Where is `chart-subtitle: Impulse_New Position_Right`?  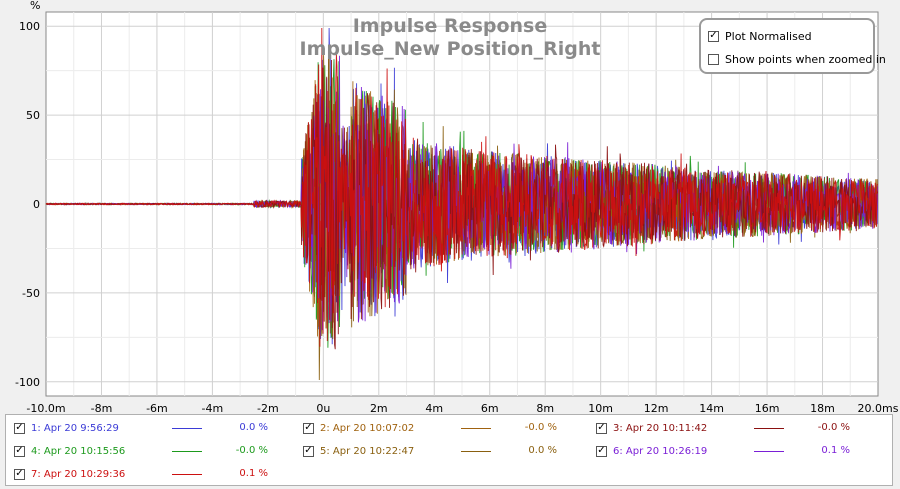
chart-subtitle: Impulse_New Position_Right is located at coordinates (450, 49).